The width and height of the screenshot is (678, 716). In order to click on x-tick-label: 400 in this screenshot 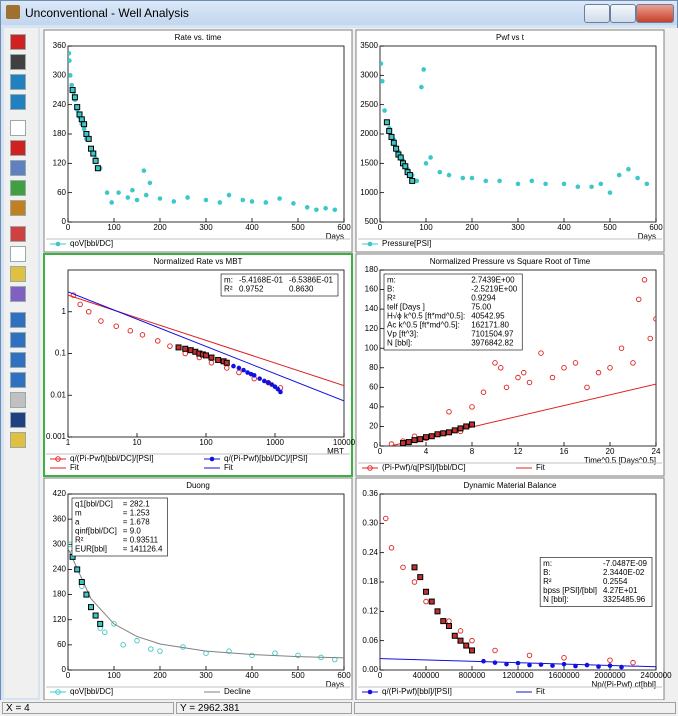, I will do `click(252, 227)`.